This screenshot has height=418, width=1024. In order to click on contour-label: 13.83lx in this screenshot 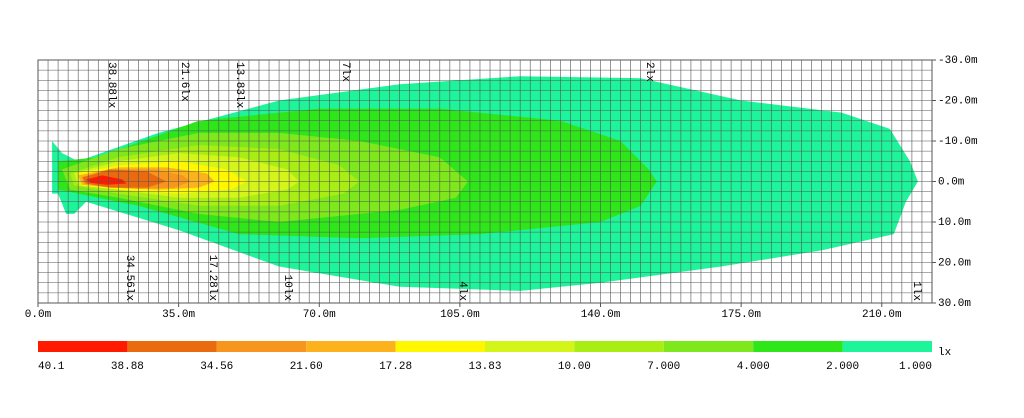, I will do `click(239, 85)`.